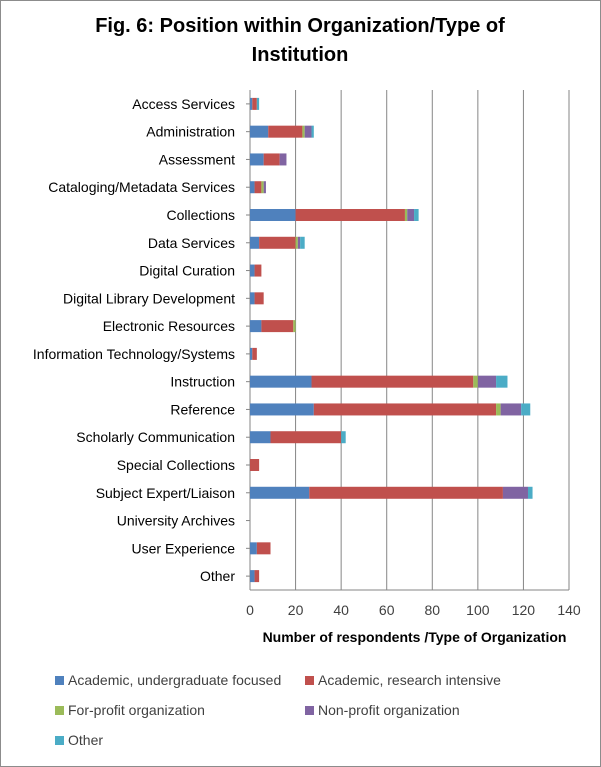 The width and height of the screenshot is (601, 767). Describe the element at coordinates (217, 576) in the screenshot. I see `category-label: Other` at that location.